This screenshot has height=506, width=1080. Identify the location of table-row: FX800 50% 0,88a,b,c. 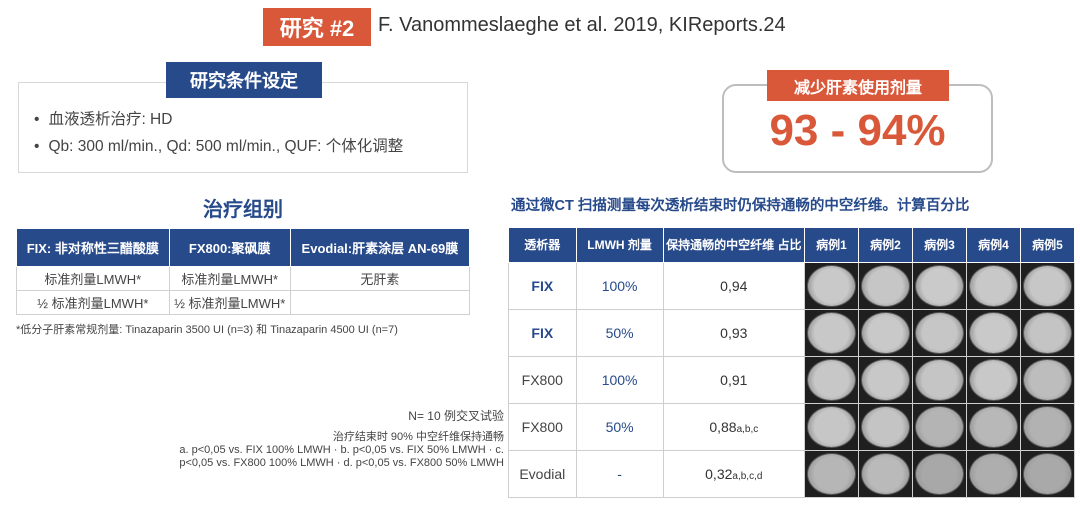
(792, 427).